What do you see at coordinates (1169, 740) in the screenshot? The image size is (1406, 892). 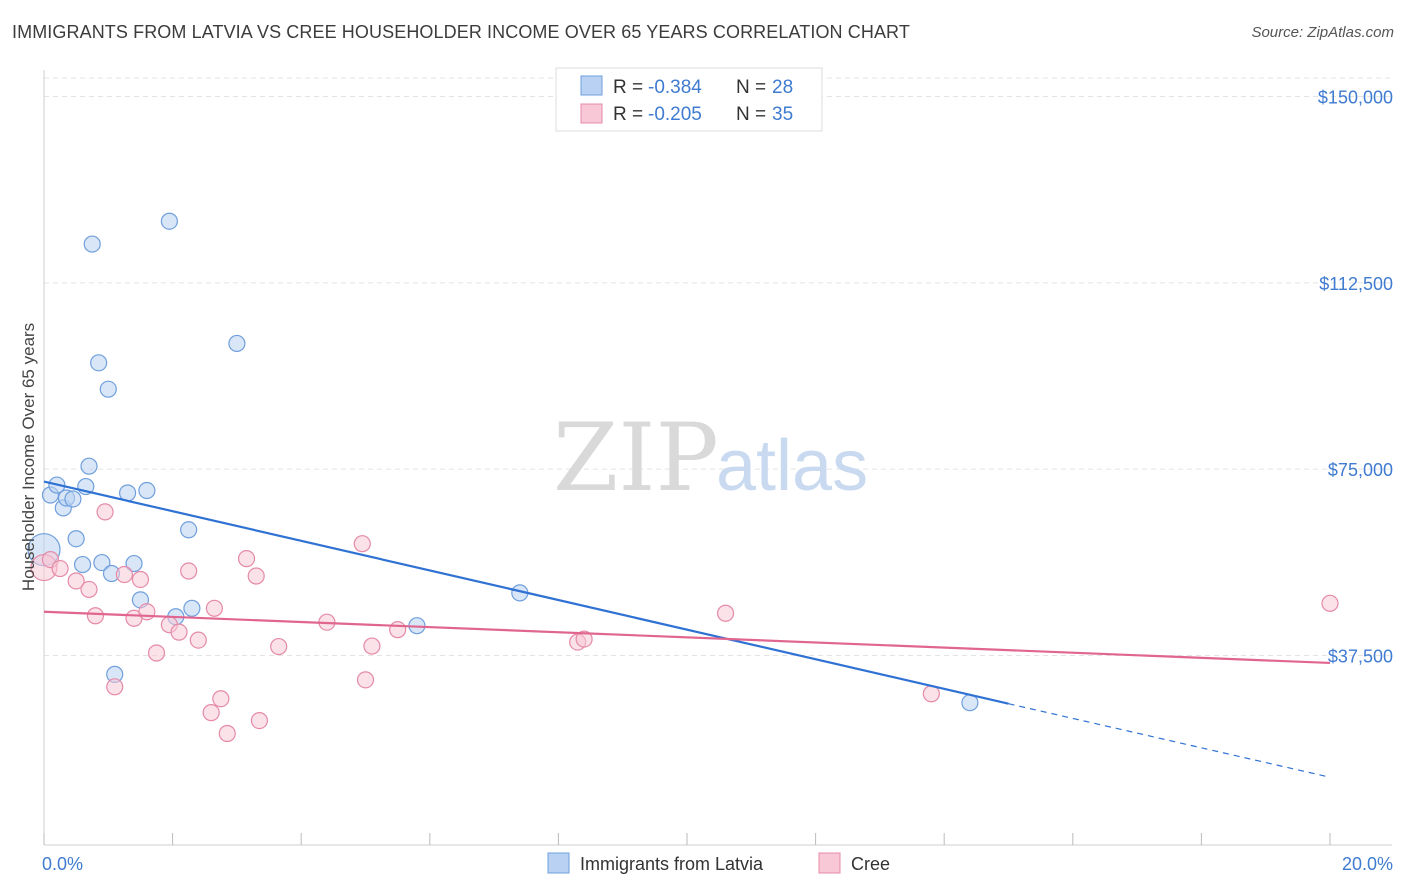 I see `latvia-trend-extension` at bounding box center [1169, 740].